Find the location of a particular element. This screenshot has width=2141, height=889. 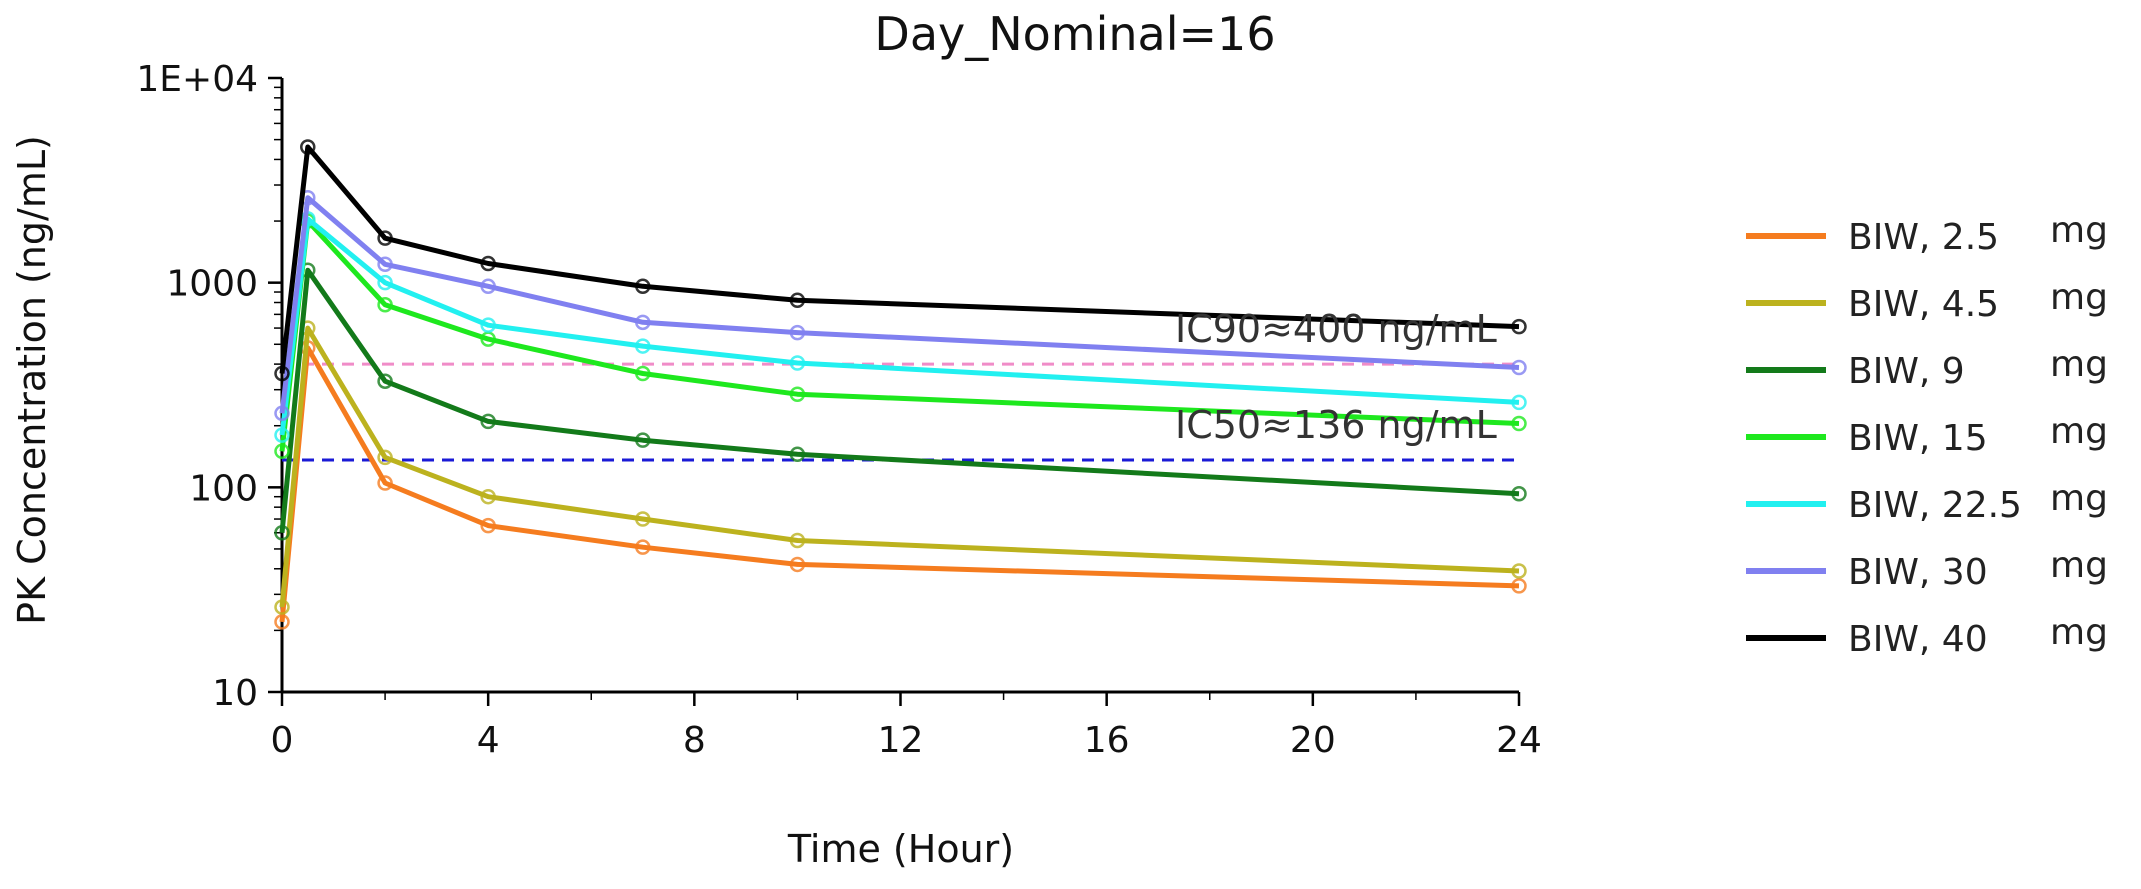

legend-label: BIW, 4.5 is located at coordinates (1923, 304).